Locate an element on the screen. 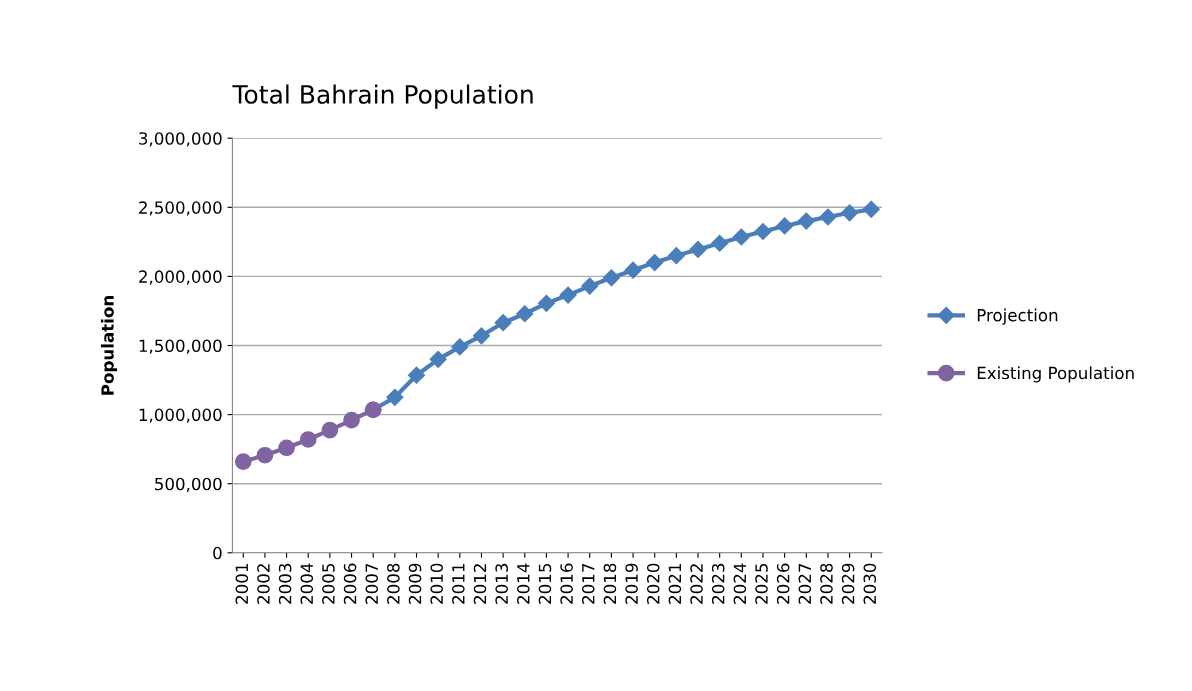  x-tick-label: 2013 is located at coordinates (501, 583).